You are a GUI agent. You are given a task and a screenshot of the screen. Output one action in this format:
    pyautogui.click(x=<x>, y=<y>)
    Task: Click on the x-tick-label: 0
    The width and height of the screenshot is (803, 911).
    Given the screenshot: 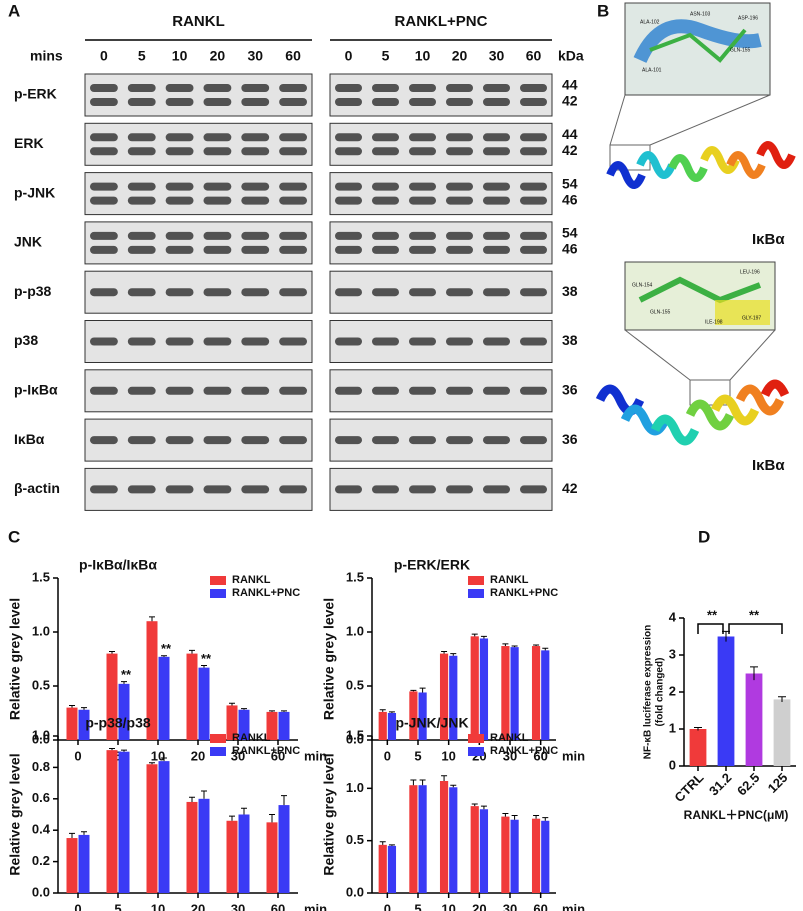 What is the action you would take?
    pyautogui.click(x=387, y=755)
    